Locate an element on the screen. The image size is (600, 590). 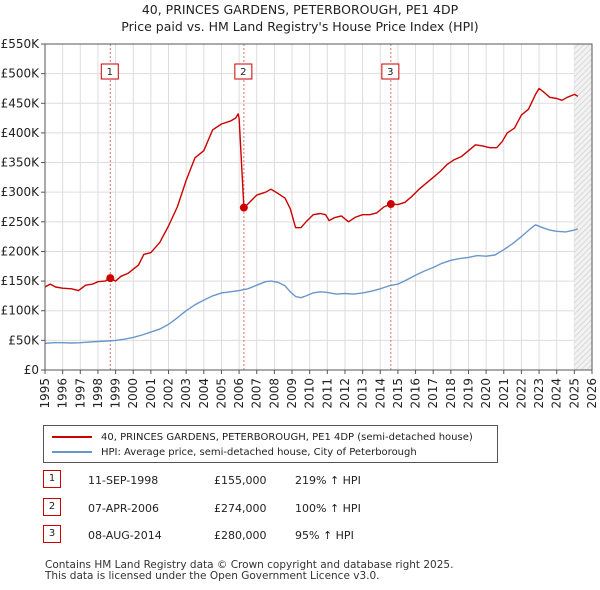
x-tick-label: 2001 is located at coordinates (151, 393).